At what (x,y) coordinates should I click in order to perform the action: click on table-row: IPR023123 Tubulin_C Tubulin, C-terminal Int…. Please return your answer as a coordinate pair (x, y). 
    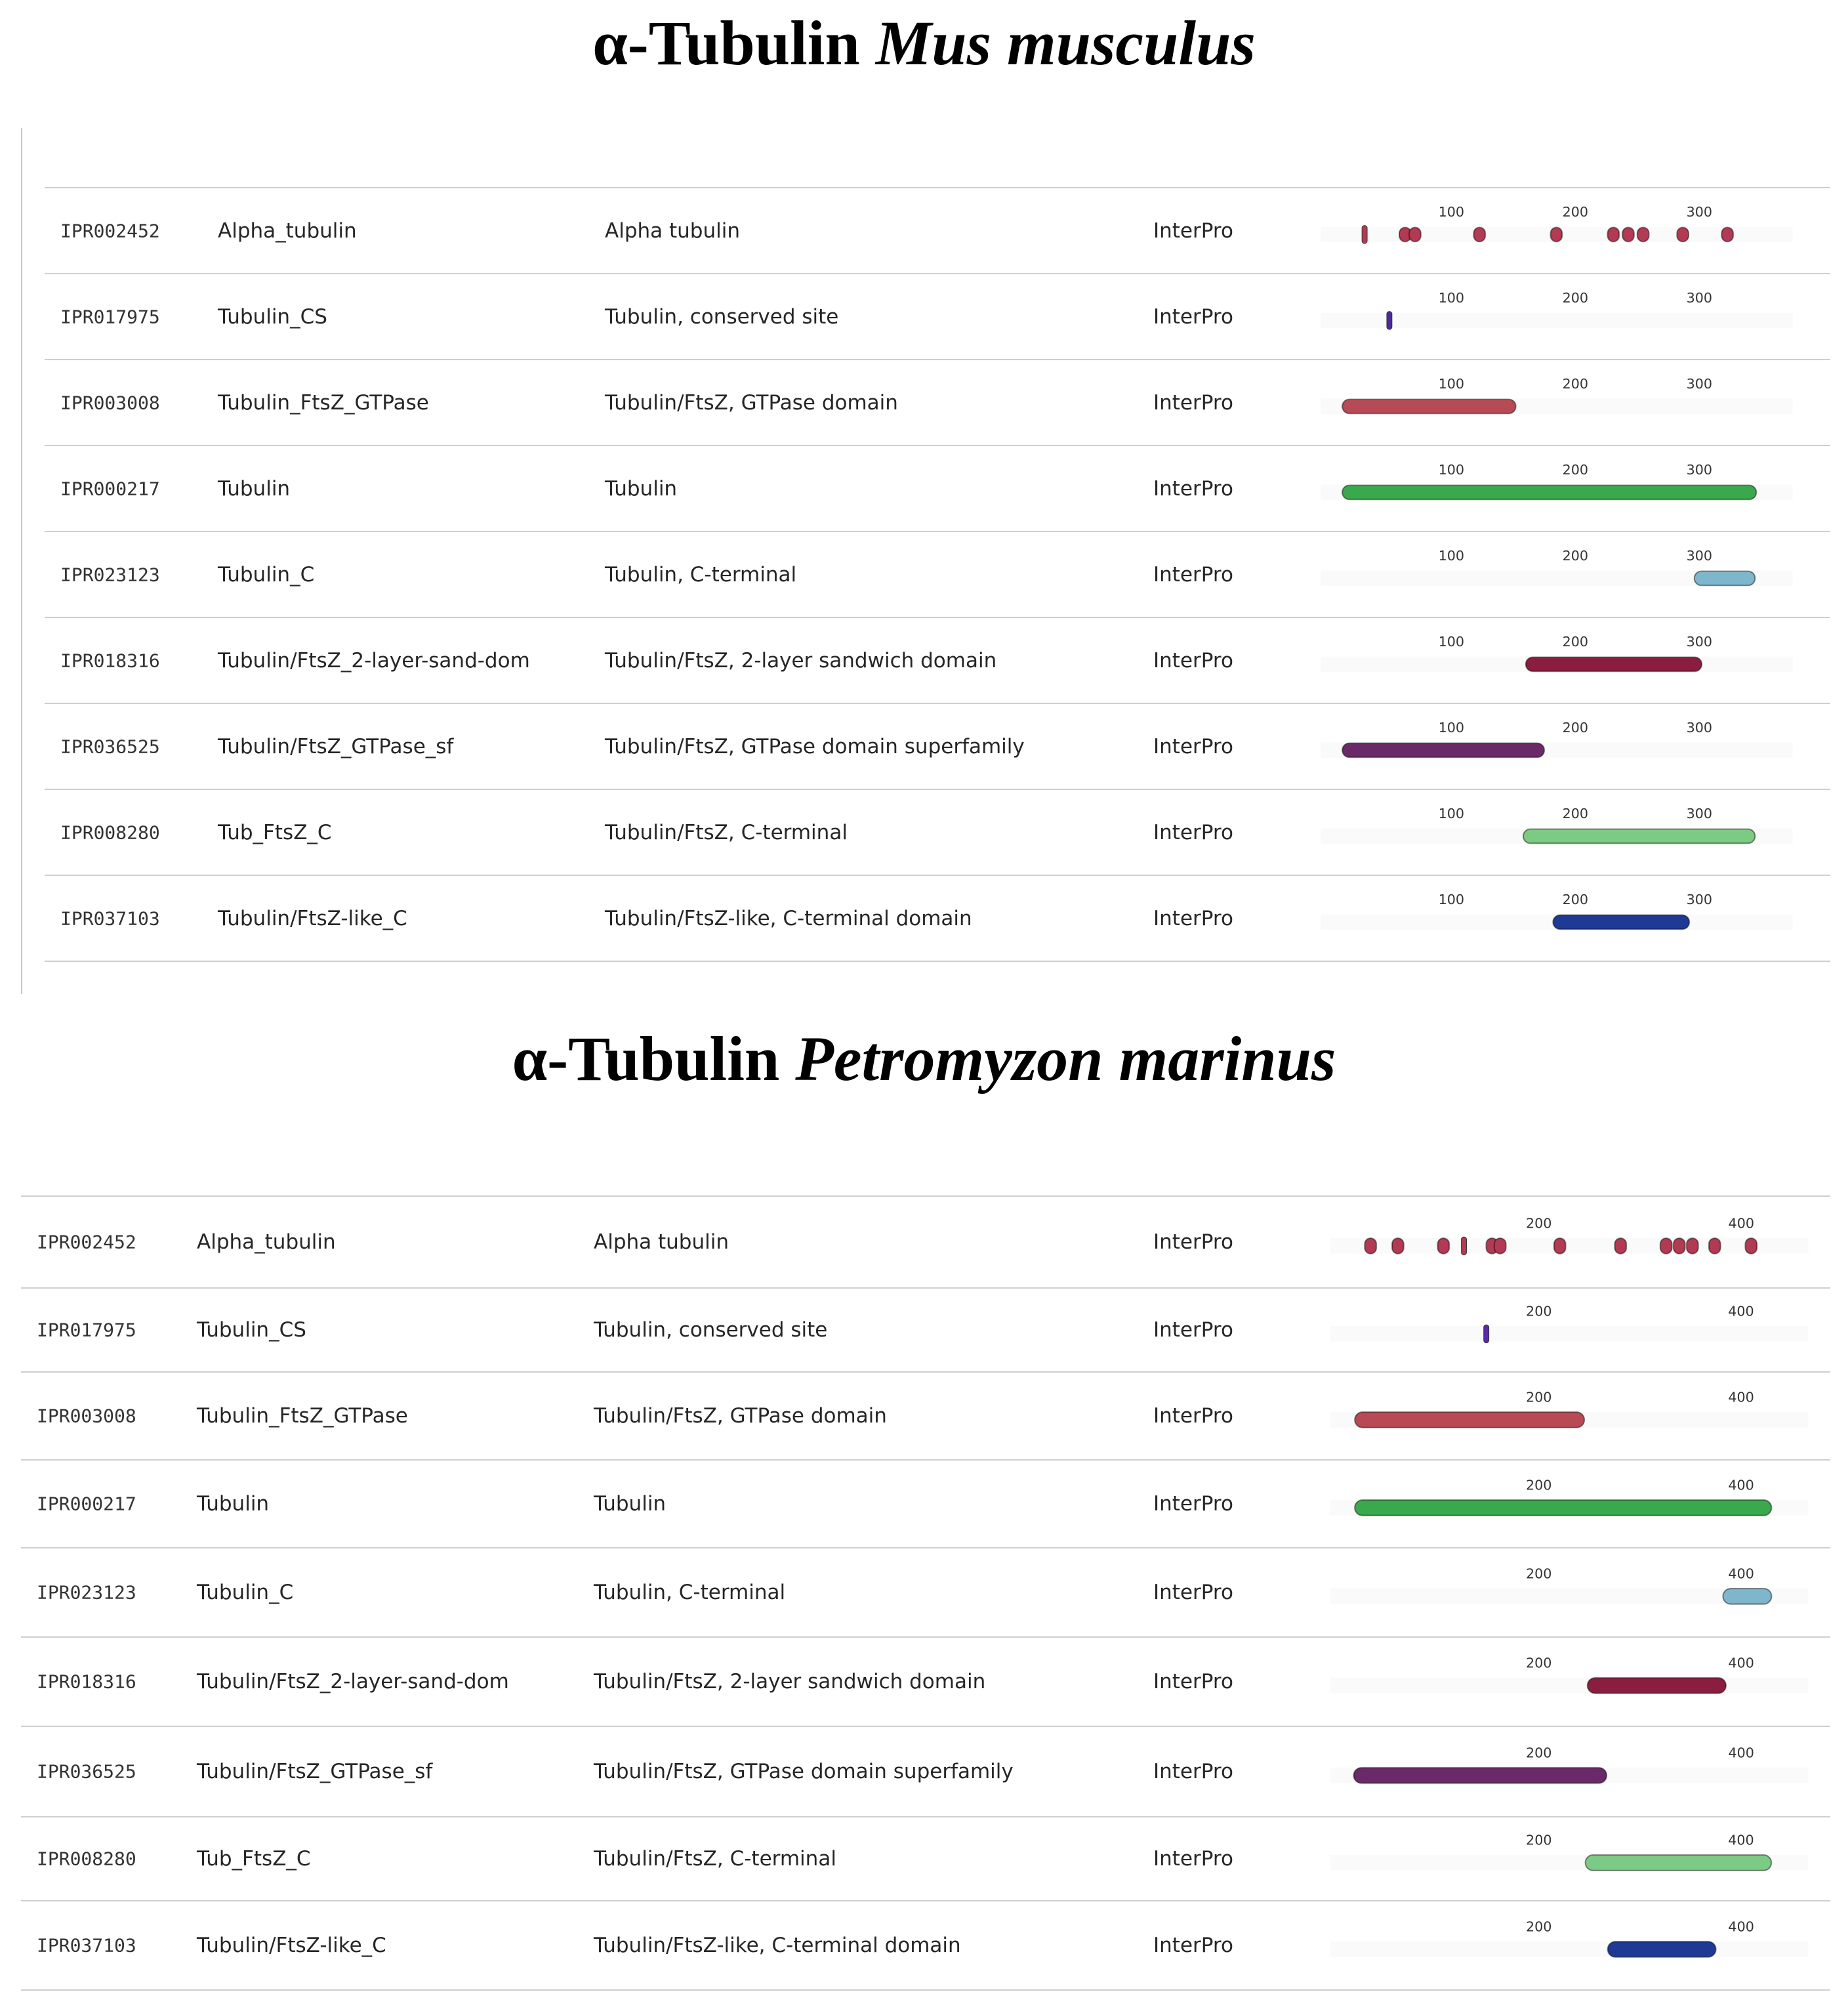
    Looking at the image, I should click on (937, 575).